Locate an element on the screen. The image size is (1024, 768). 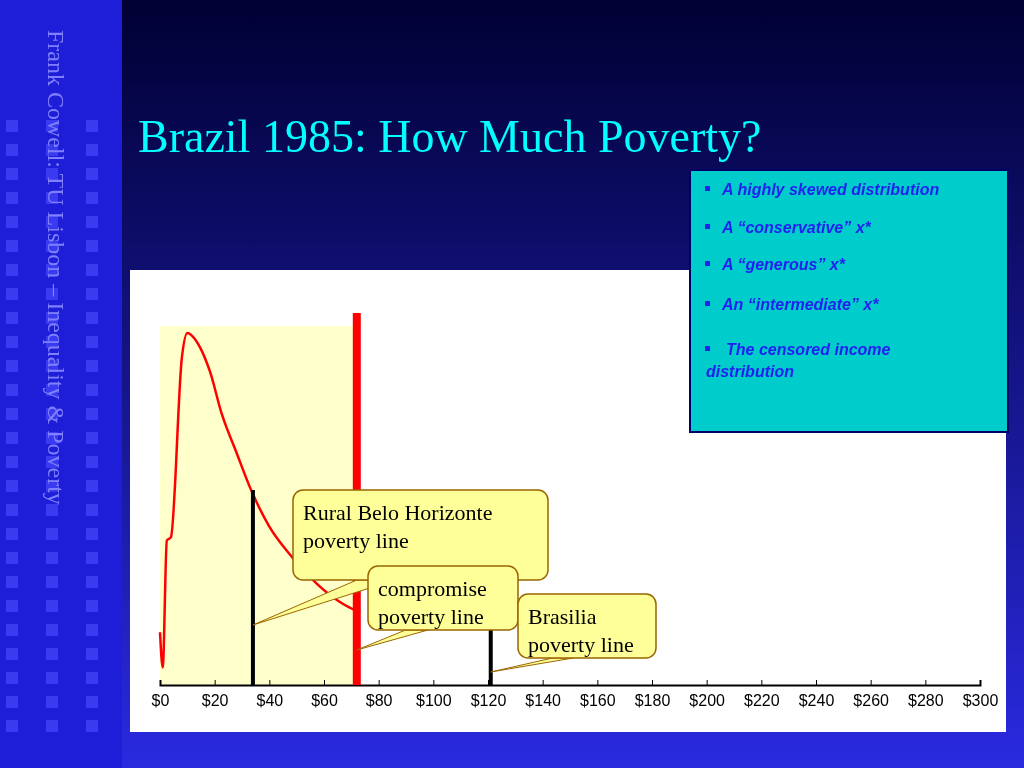
chart-title: Brazil 1985: How Much Poverty? is located at coordinates (450, 136).